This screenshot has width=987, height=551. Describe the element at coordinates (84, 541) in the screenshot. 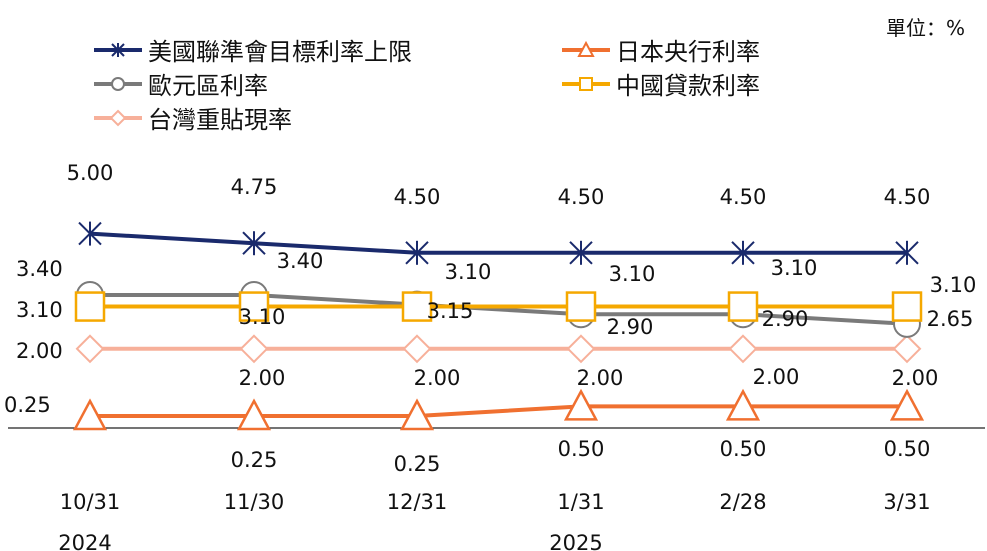

I see `x-year-label-0: 2024` at that location.